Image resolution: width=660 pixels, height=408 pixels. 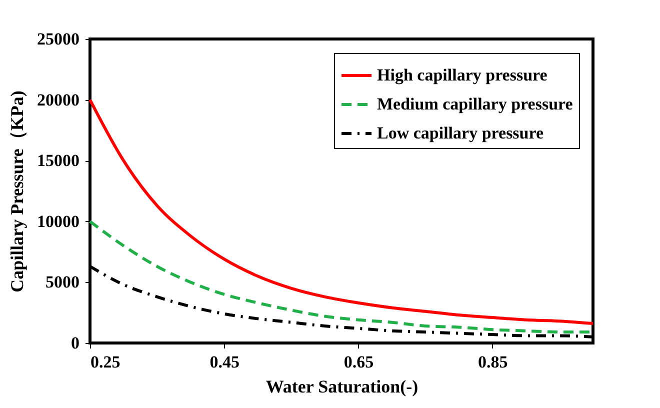 I want to click on legend-label: Low capillary pressure, so click(x=460, y=133).